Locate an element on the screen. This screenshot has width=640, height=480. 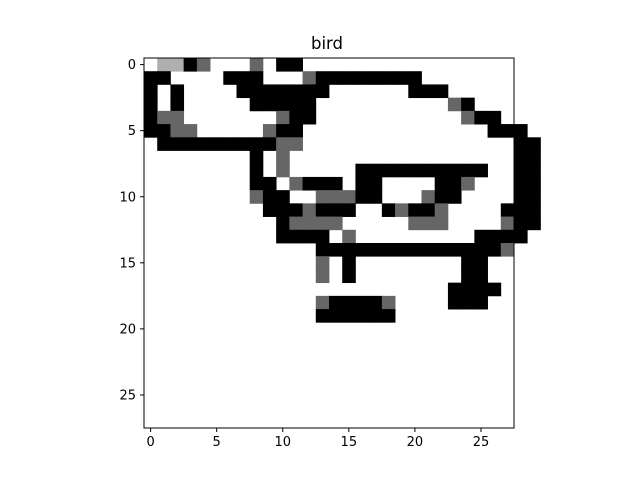
x-tick-label: 5 is located at coordinates (217, 442).